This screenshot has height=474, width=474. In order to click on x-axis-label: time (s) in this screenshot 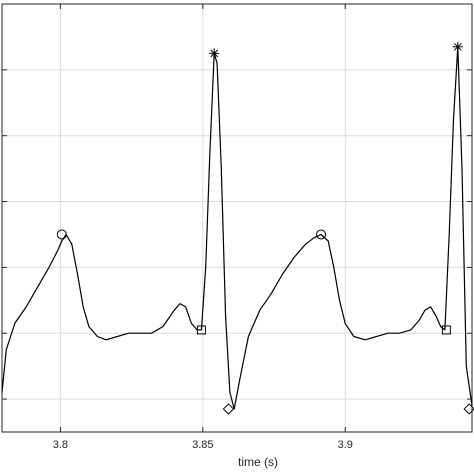, I will do `click(258, 462)`.